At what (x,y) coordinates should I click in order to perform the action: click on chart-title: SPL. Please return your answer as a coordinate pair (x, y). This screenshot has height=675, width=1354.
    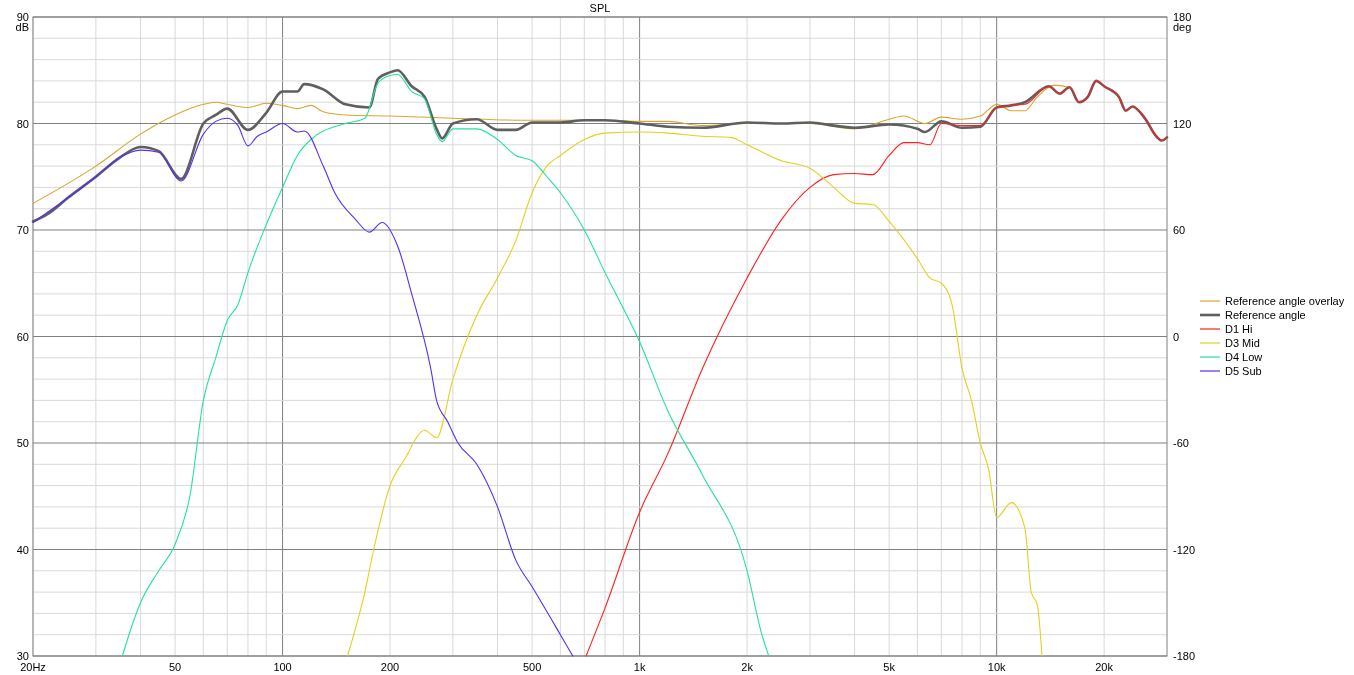
    Looking at the image, I should click on (600, 8).